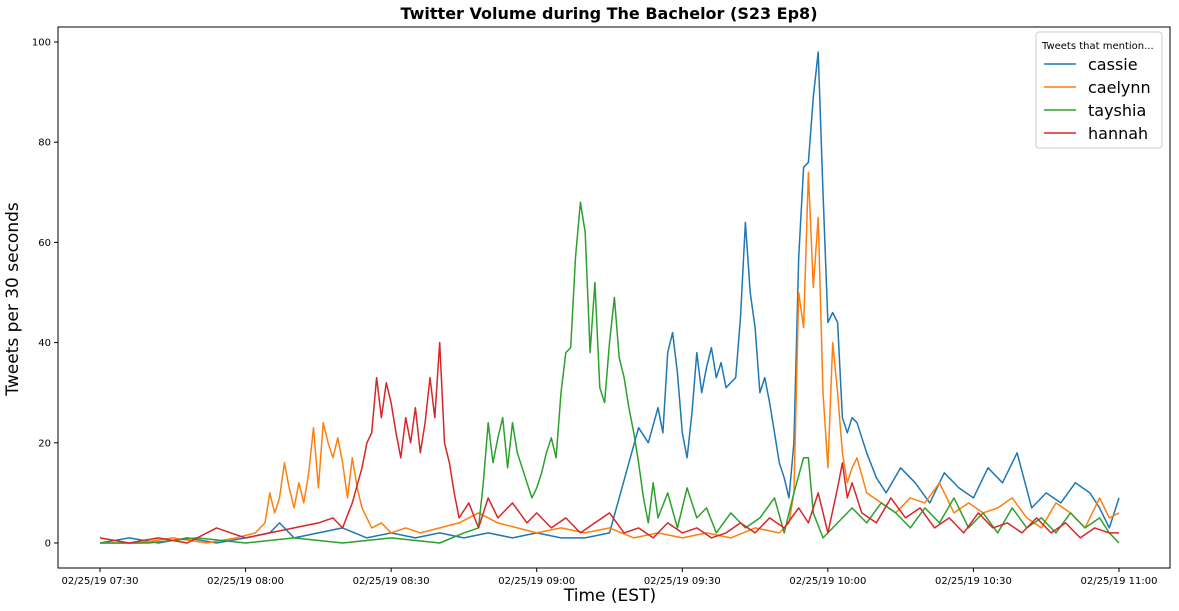  I want to click on x-tick-label: 02/25/19 09:00, so click(536, 581).